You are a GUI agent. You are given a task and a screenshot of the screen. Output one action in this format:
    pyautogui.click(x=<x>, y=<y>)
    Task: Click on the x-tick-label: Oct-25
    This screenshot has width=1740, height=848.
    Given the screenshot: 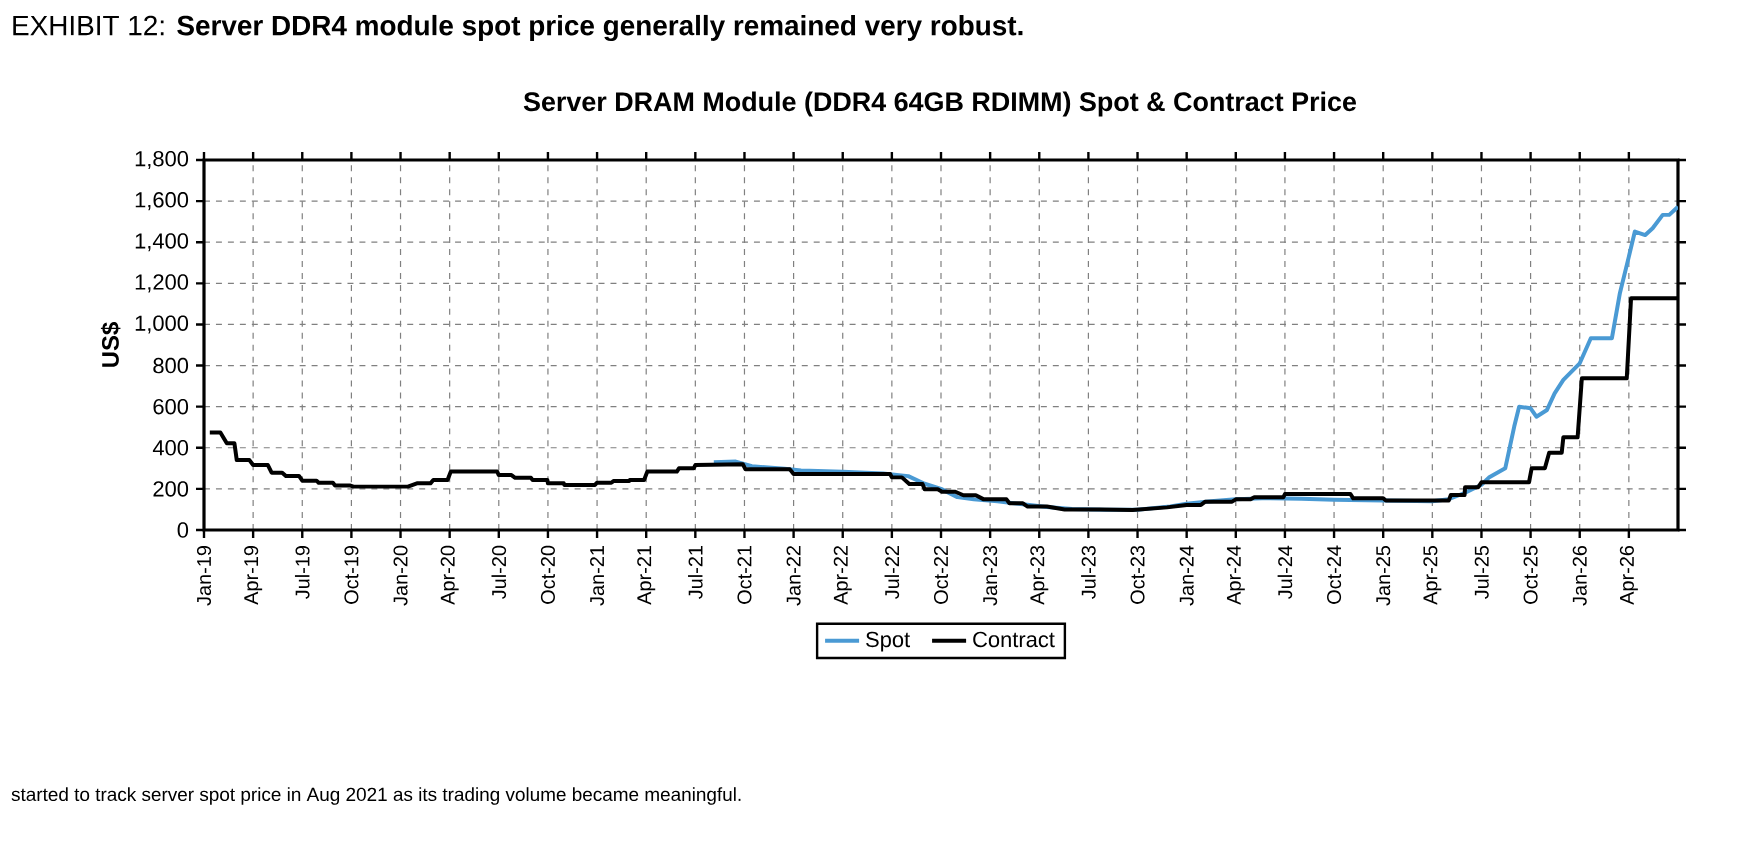 What is the action you would take?
    pyautogui.click(x=1530, y=574)
    